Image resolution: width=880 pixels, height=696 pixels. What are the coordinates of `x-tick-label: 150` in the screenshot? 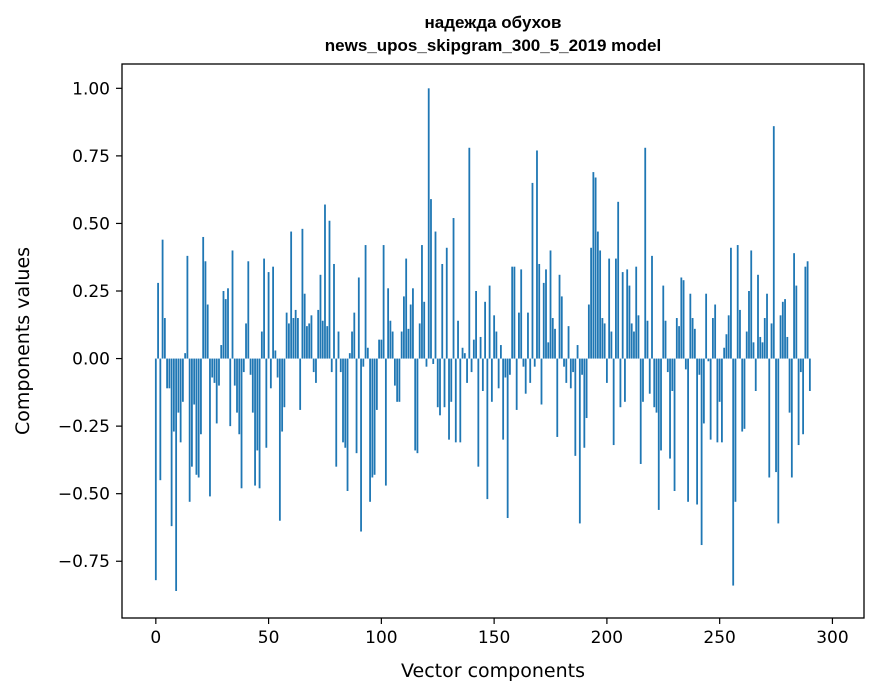 It's located at (494, 638).